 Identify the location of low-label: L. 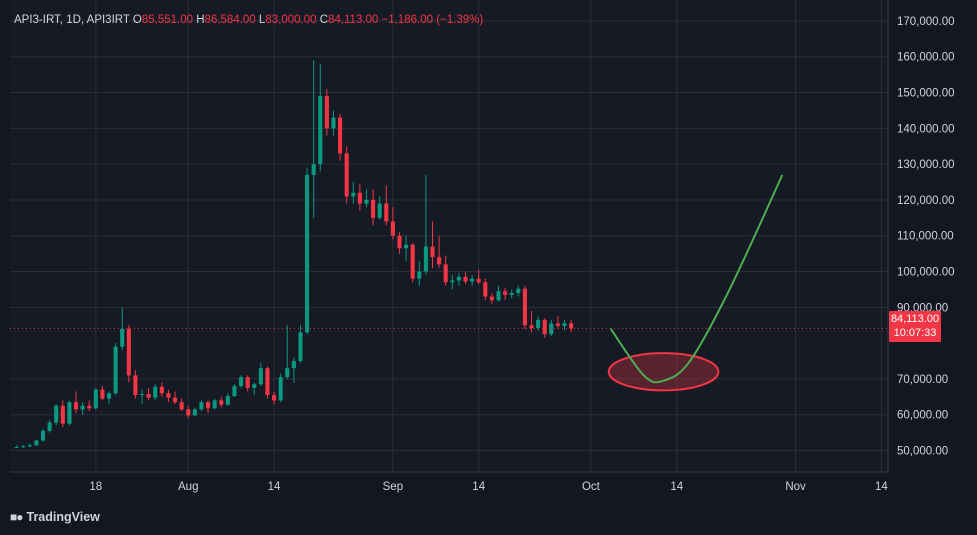
(262, 20).